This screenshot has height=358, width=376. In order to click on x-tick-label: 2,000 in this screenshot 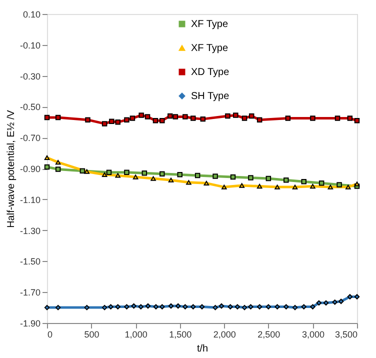, I will do `click(224, 335)`.